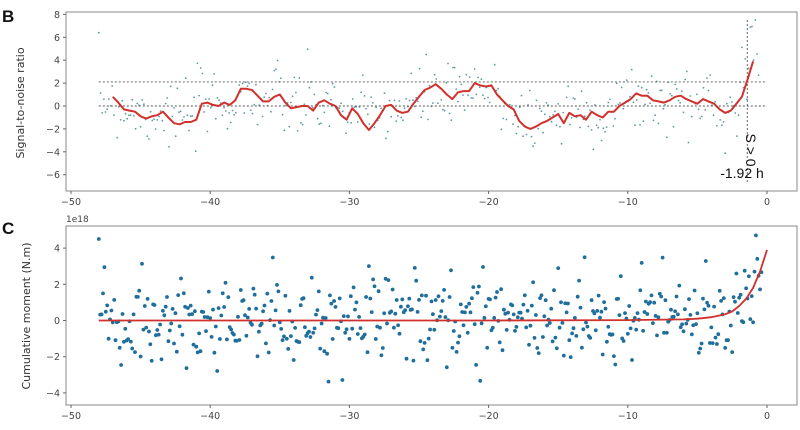  I want to click on panel-letter-c: C, so click(8, 228).